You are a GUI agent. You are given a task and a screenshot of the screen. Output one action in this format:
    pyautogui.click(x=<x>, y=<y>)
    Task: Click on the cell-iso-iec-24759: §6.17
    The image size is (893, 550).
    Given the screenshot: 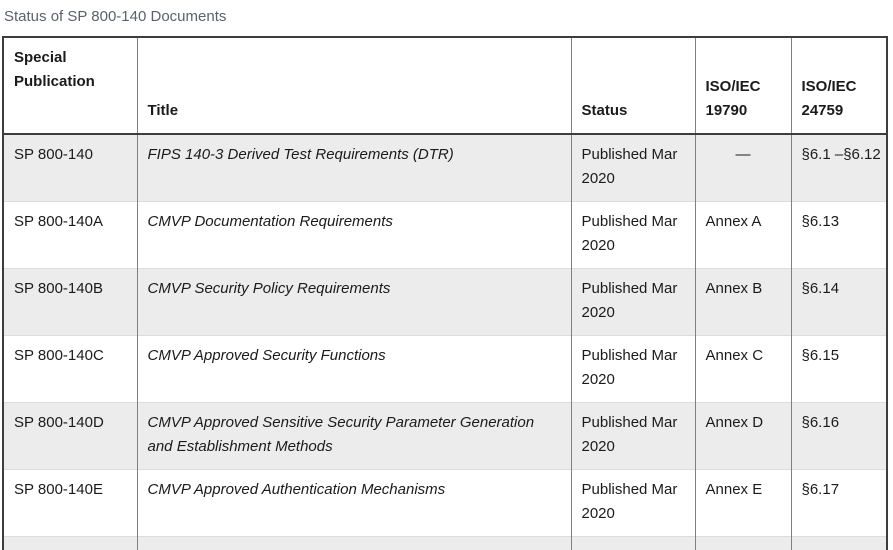 What is the action you would take?
    pyautogui.click(x=838, y=503)
    